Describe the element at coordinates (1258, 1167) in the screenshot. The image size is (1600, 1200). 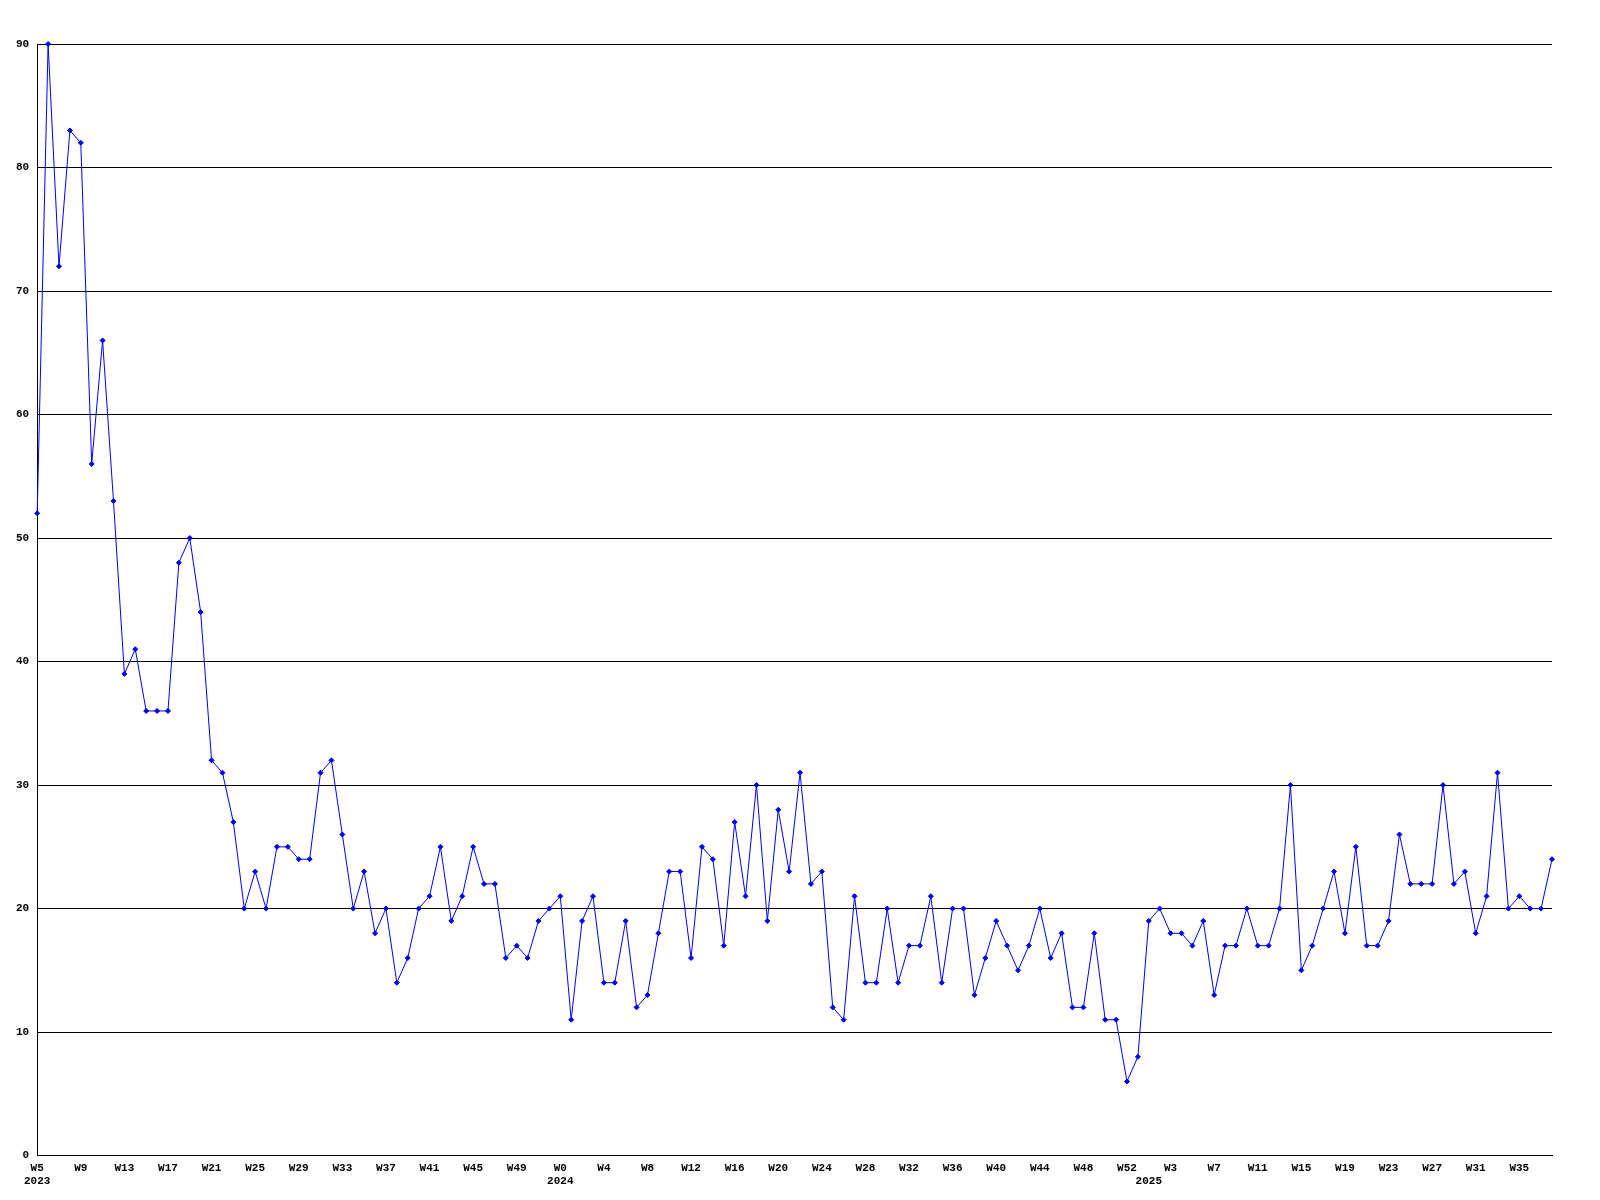
I see `x-tick-label: W11` at that location.